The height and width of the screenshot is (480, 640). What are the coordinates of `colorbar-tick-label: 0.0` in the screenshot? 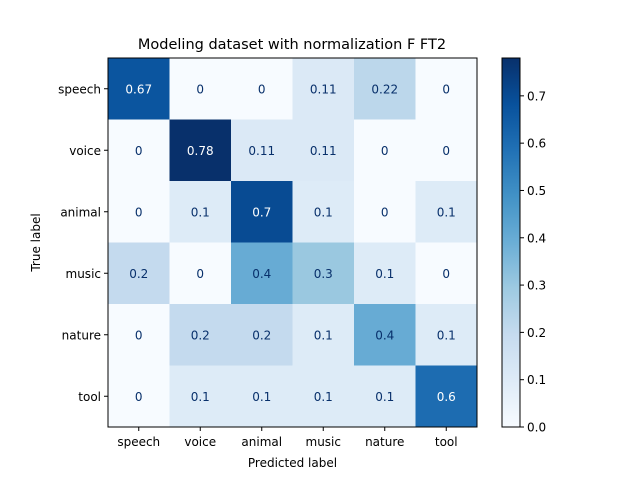 It's located at (536, 428).